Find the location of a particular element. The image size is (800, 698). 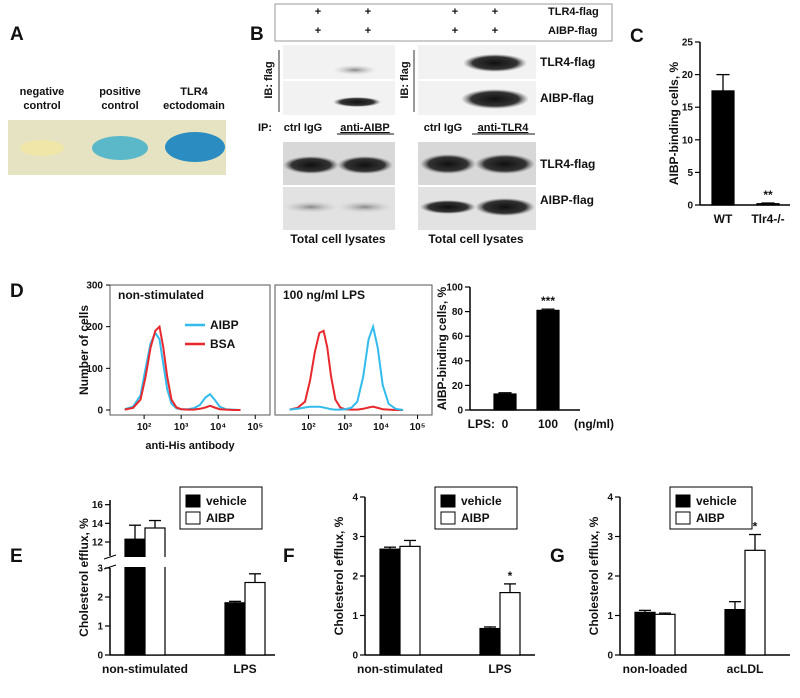

header-box is located at coordinates (443, 22).